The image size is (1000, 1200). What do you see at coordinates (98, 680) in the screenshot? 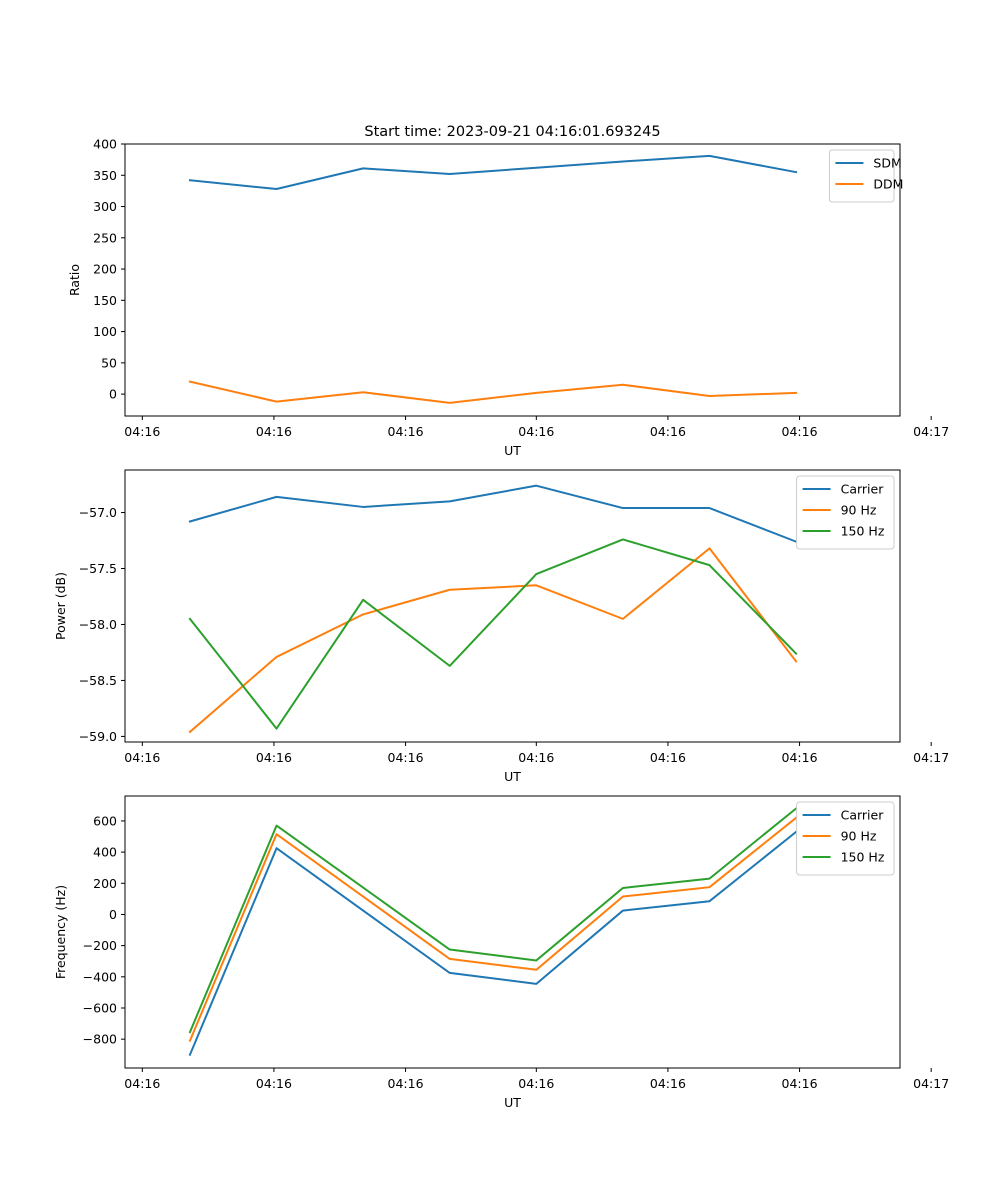
I see `y-tick-label: −58.5` at bounding box center [98, 680].